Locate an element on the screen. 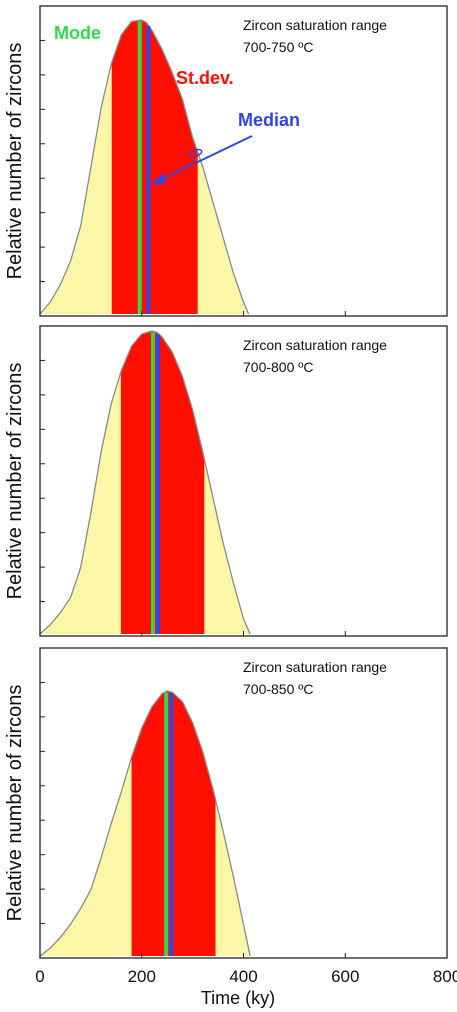 The image size is (457, 1012). x-tick-label: 200 is located at coordinates (142, 976).